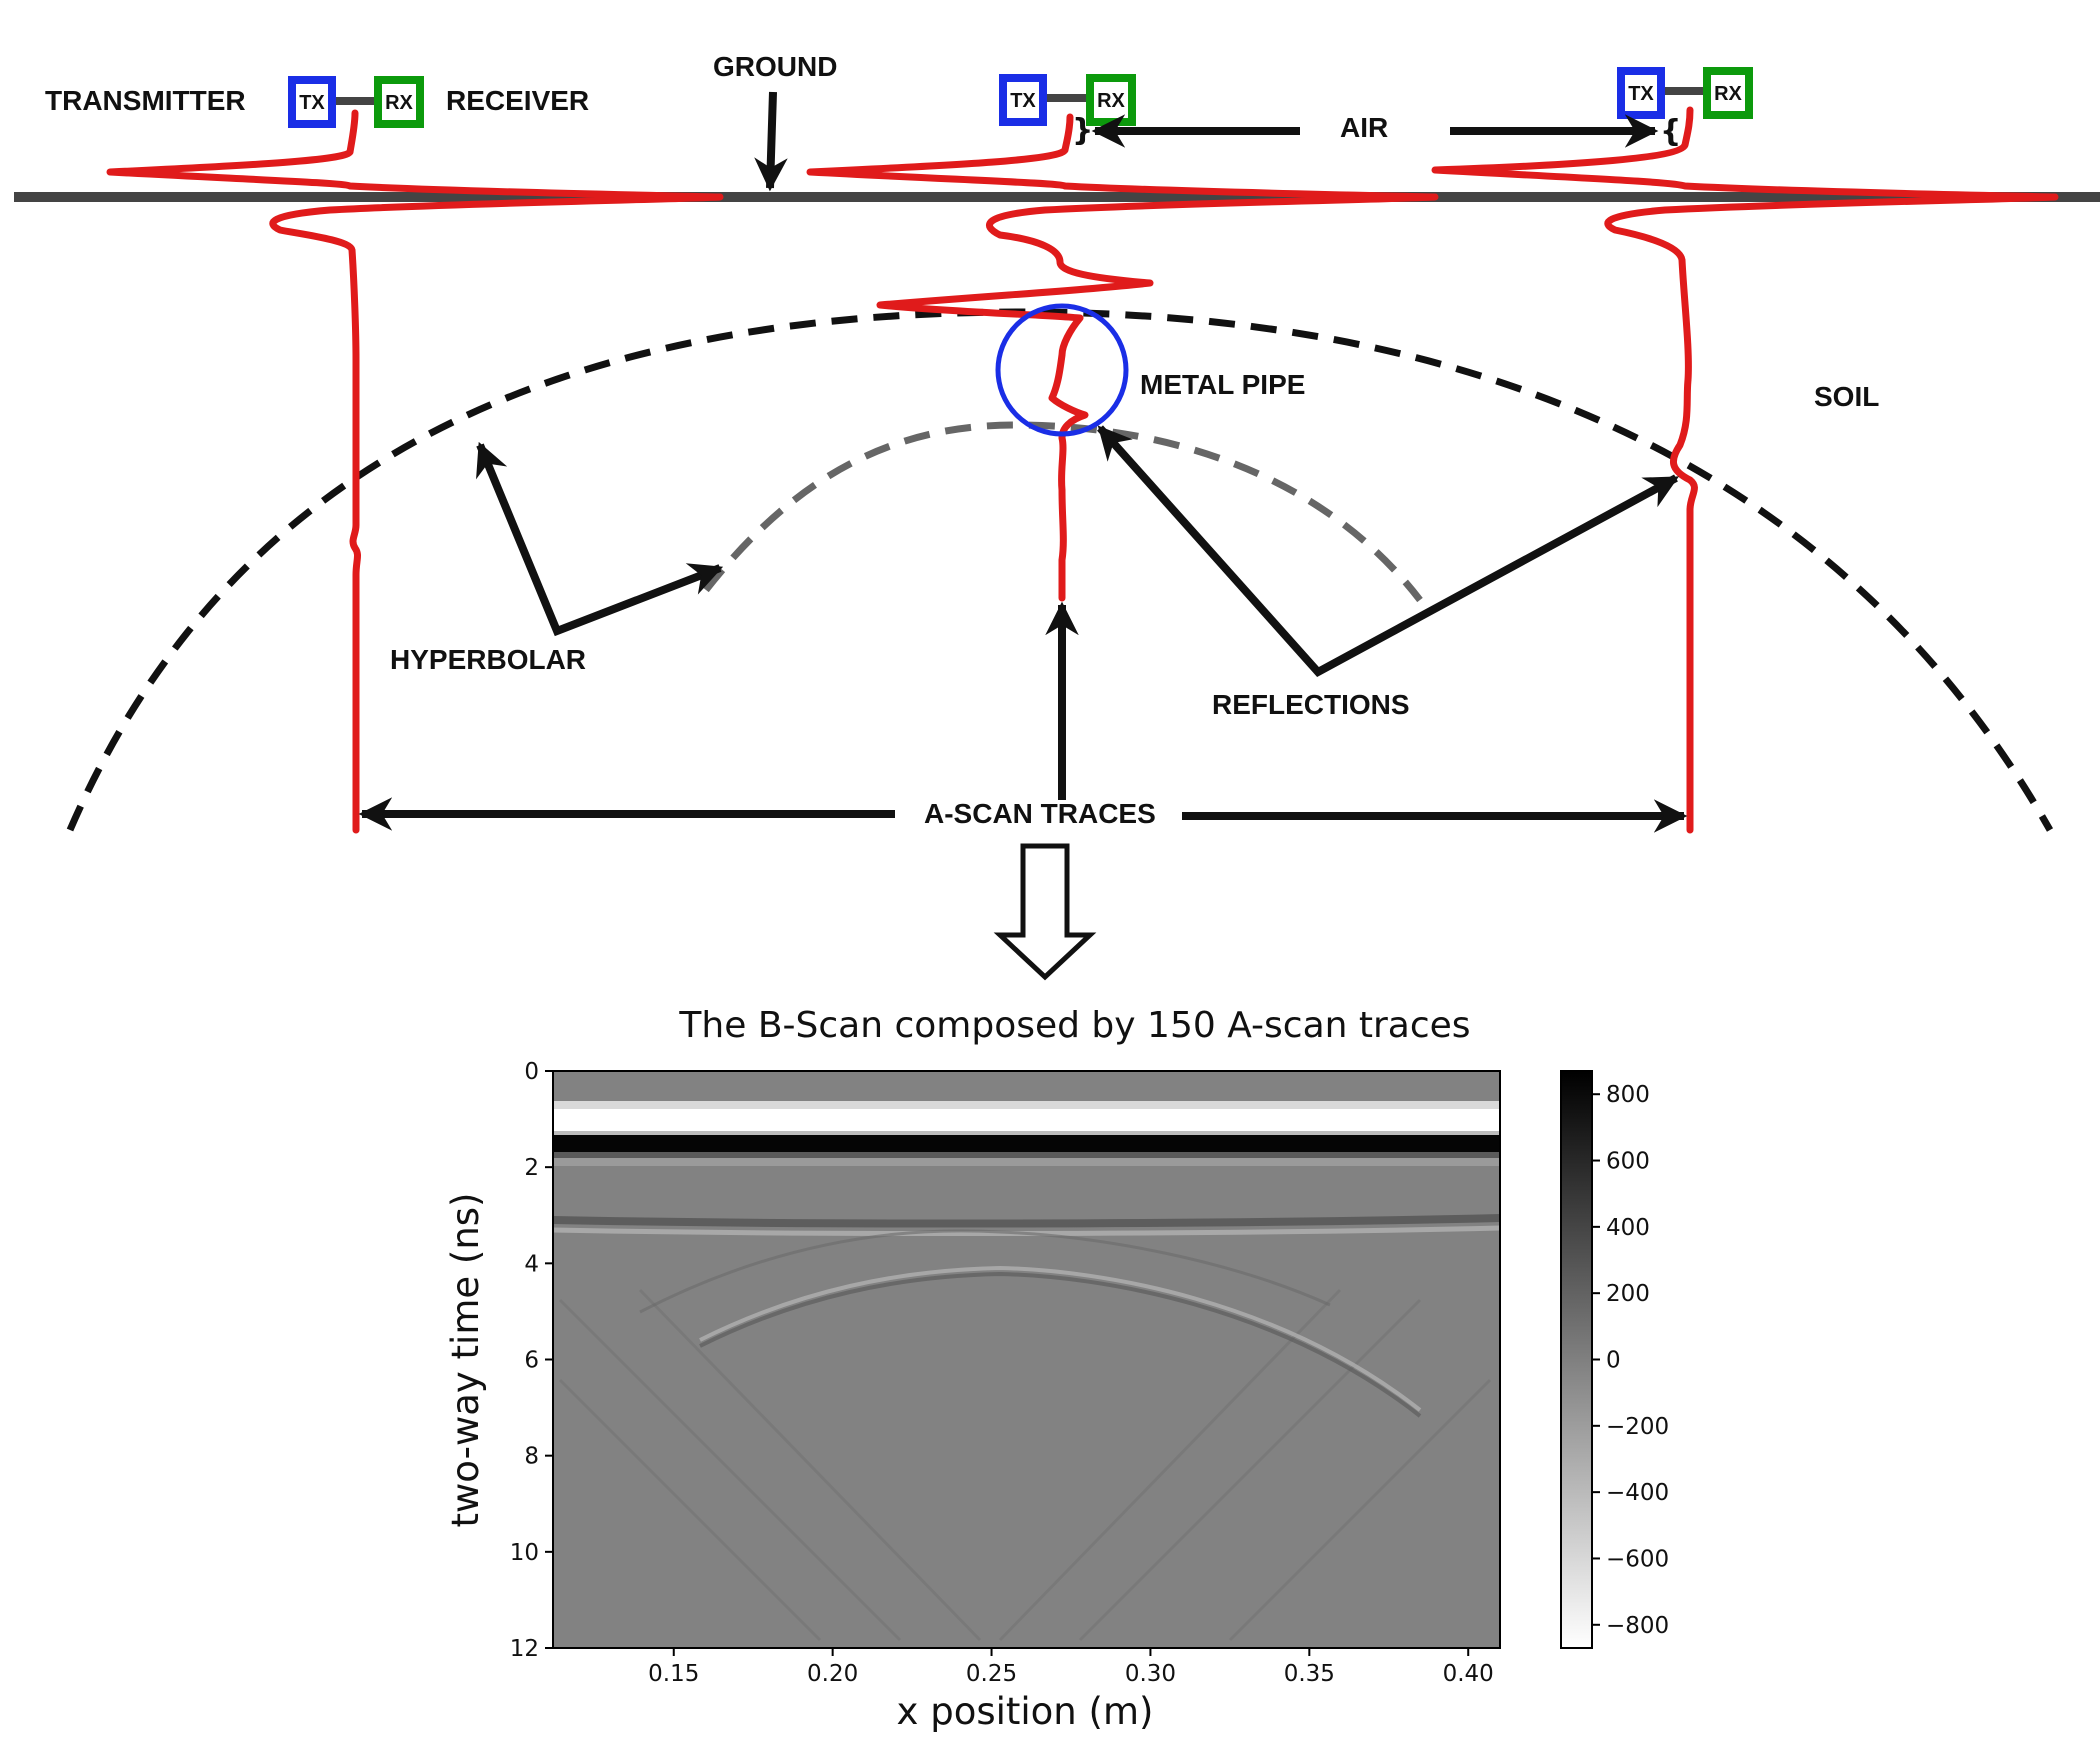 Image resolution: width=2100 pixels, height=1738 pixels. I want to click on colorbar-tick-label: 200, so click(1628, 1294).